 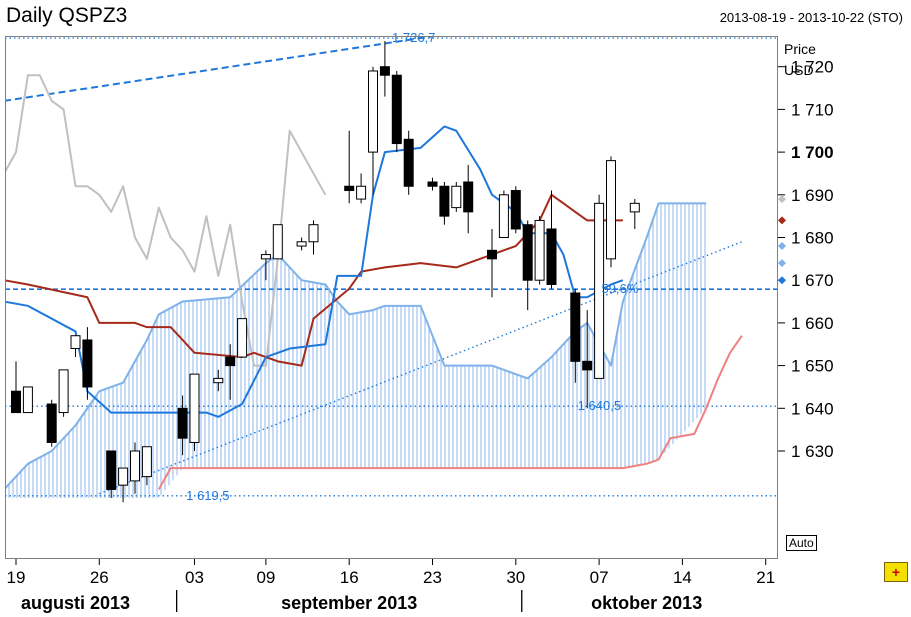 What do you see at coordinates (349, 603) in the screenshot?
I see `month-label: september 2013` at bounding box center [349, 603].